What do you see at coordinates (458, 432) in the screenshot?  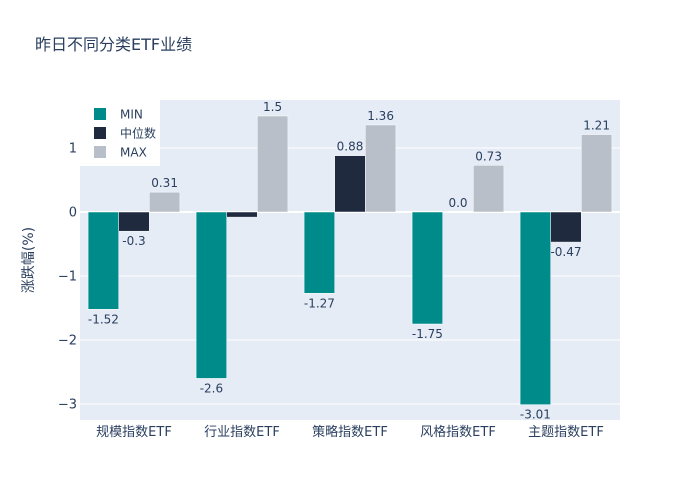 I see `x-tick-label: 风格指数ETF` at bounding box center [458, 432].